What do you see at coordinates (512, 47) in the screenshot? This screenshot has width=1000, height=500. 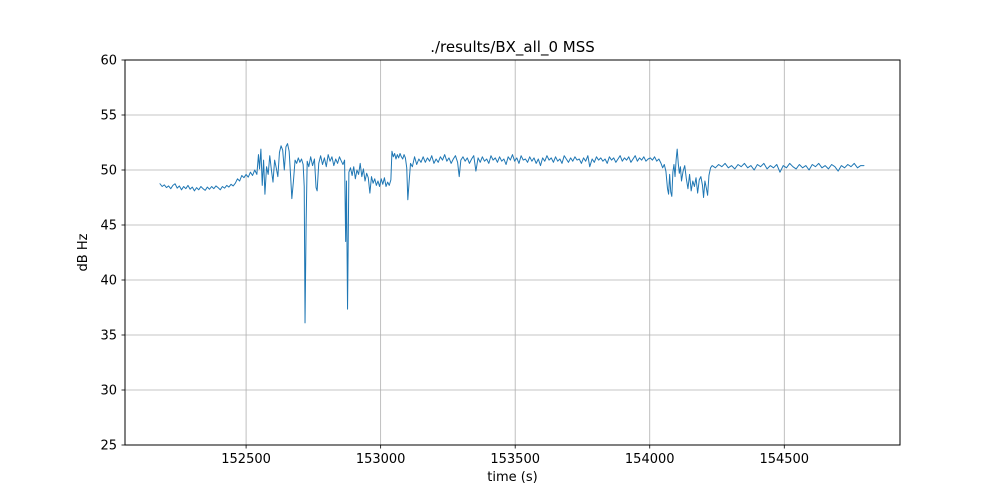 I see `chart-title: ./results/BX_all_0 MSS` at bounding box center [512, 47].